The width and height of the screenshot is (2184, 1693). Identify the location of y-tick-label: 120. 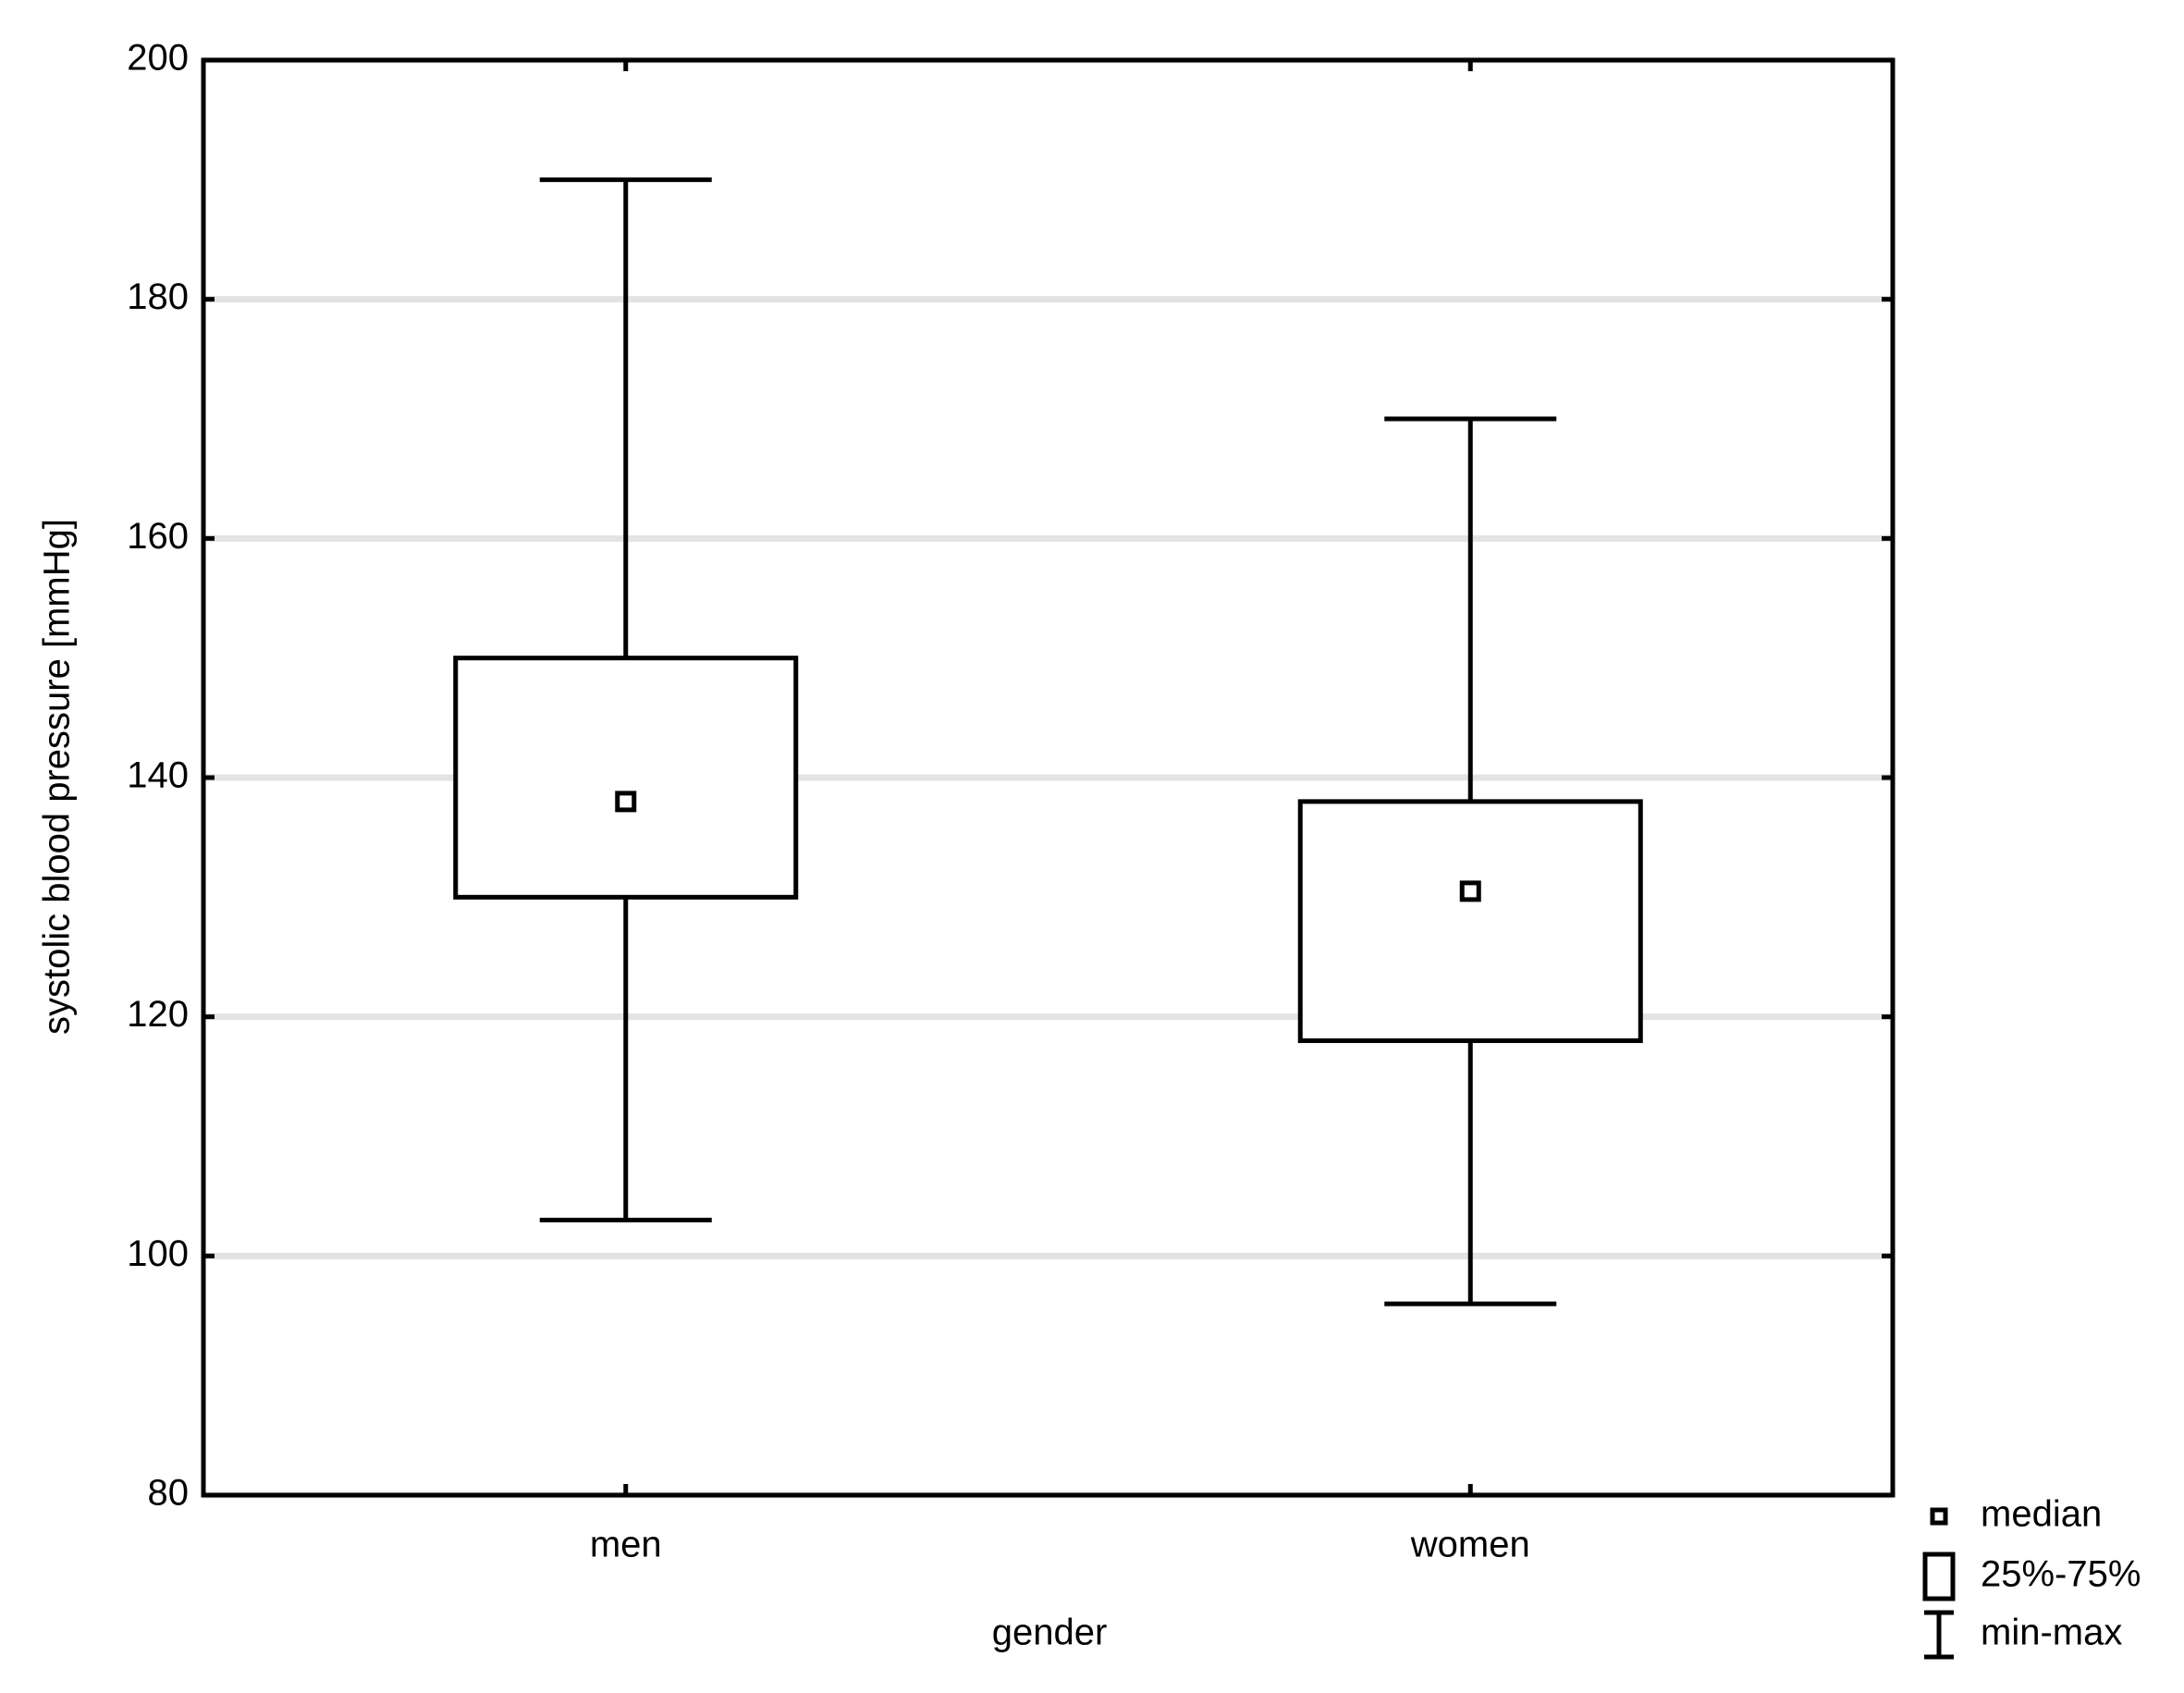
(158, 1015).